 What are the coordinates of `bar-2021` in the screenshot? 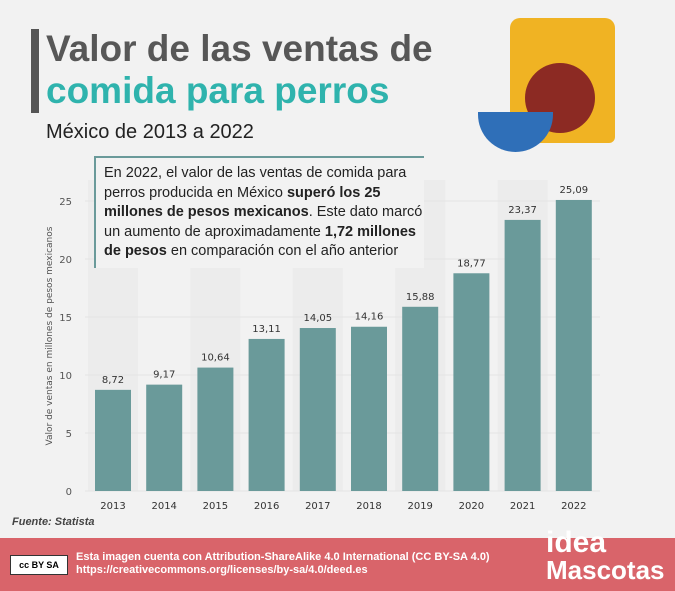 It's located at (522, 355).